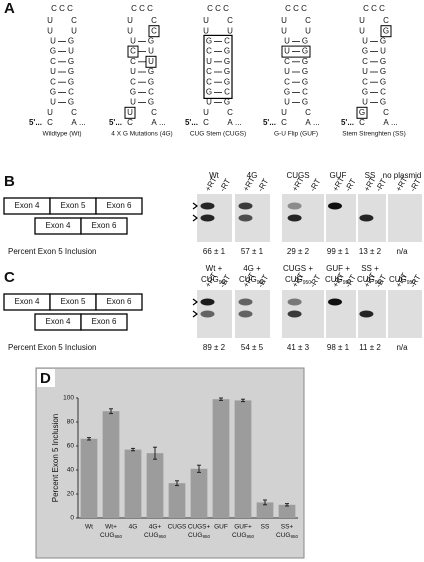 The height and width of the screenshot is (562, 424). What do you see at coordinates (252, 347) in the screenshot?
I see `inclusion-value: 54 ± 5` at bounding box center [252, 347].